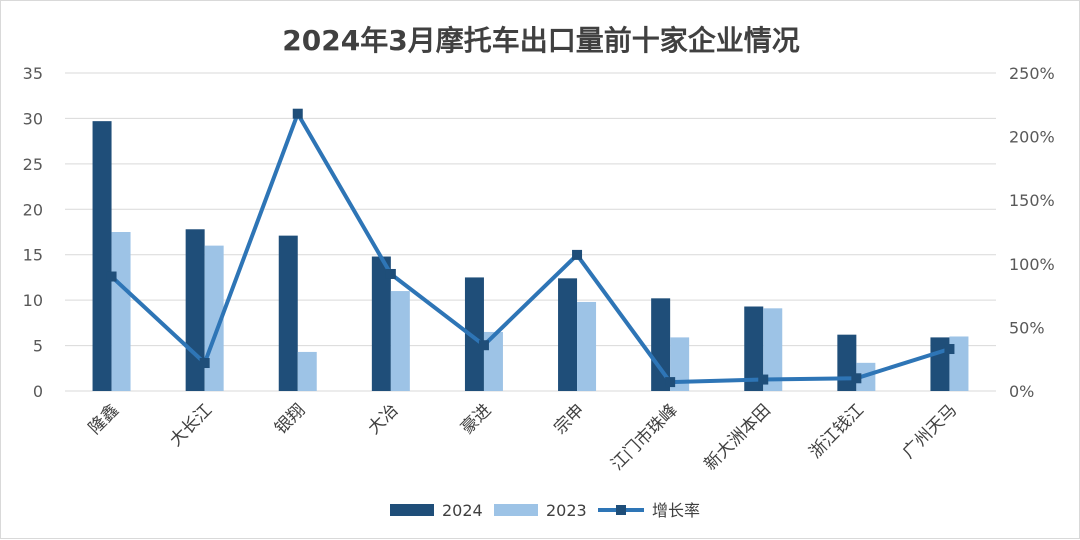 This screenshot has height=540, width=1080. I want to click on x-tick-label: 江门市珠峰, so click(644, 437).